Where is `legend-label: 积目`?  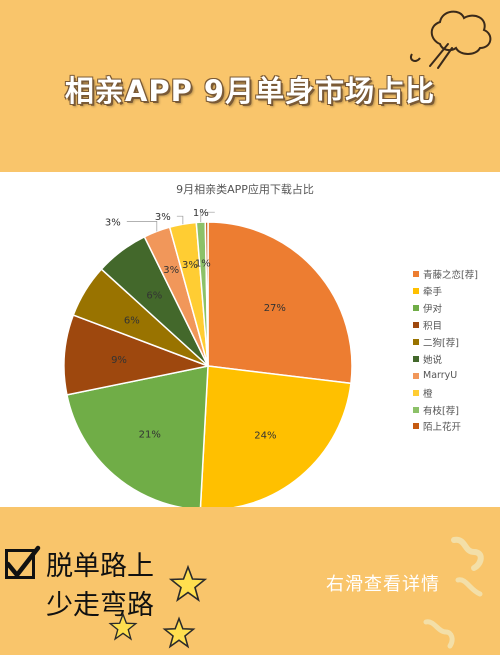
legend-label: 积目 is located at coordinates (433, 327).